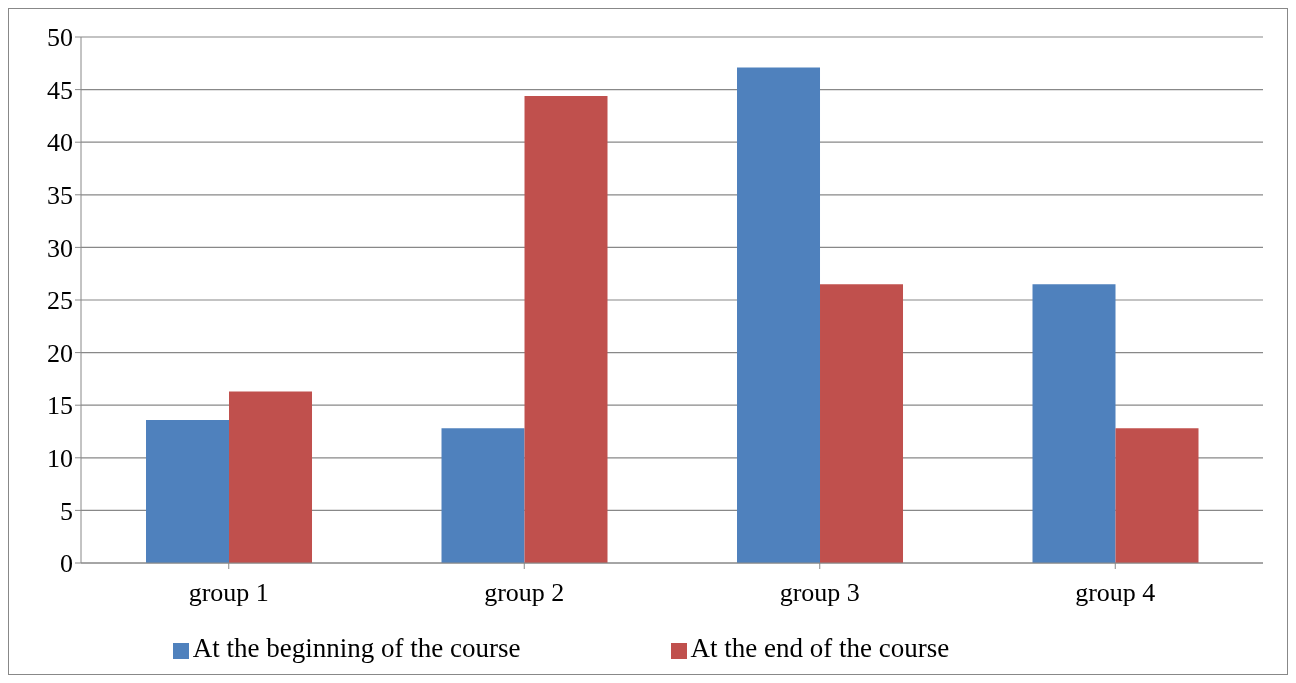 This screenshot has width=1296, height=683. Describe the element at coordinates (66, 511) in the screenshot. I see `y-tick-label: 5` at that location.